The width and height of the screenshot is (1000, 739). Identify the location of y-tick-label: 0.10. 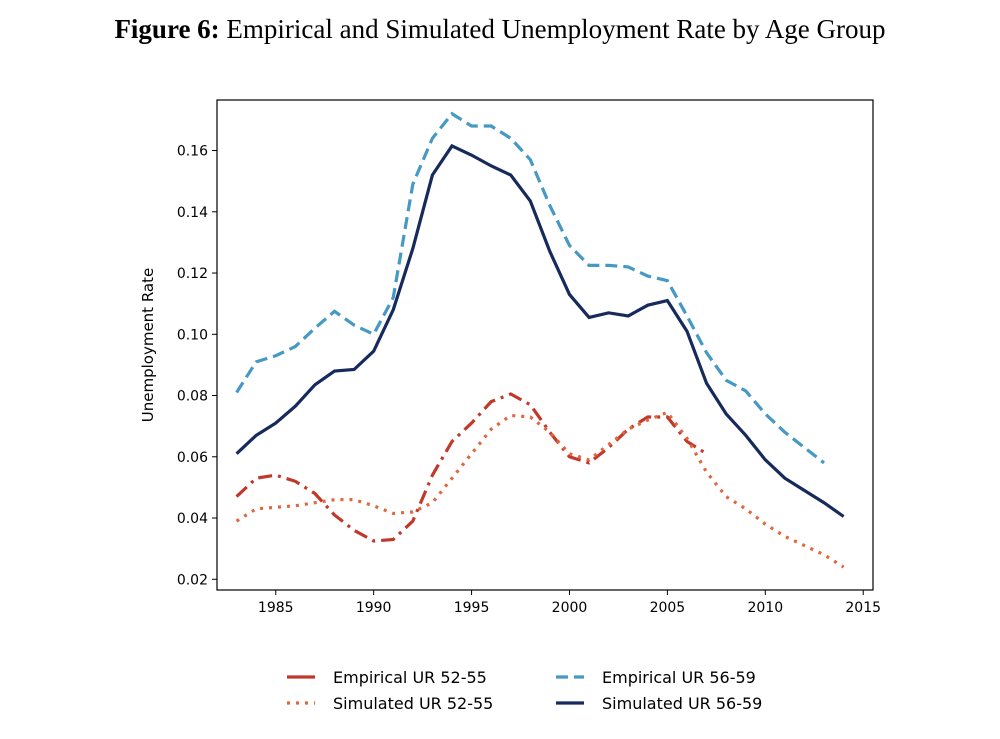
(192, 335).